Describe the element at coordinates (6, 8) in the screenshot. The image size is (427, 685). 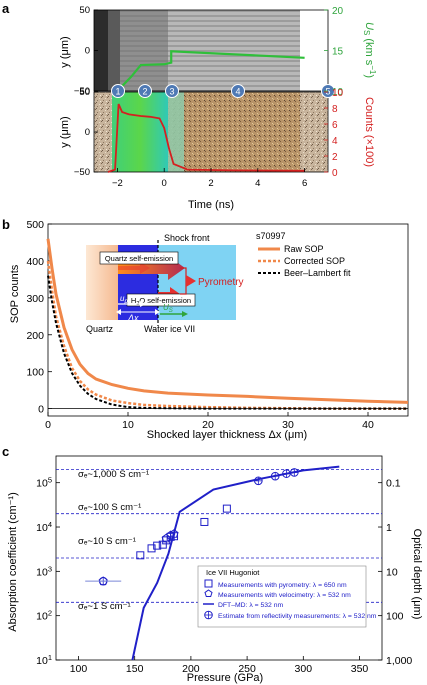
I see `panel-a-label: a` at that location.